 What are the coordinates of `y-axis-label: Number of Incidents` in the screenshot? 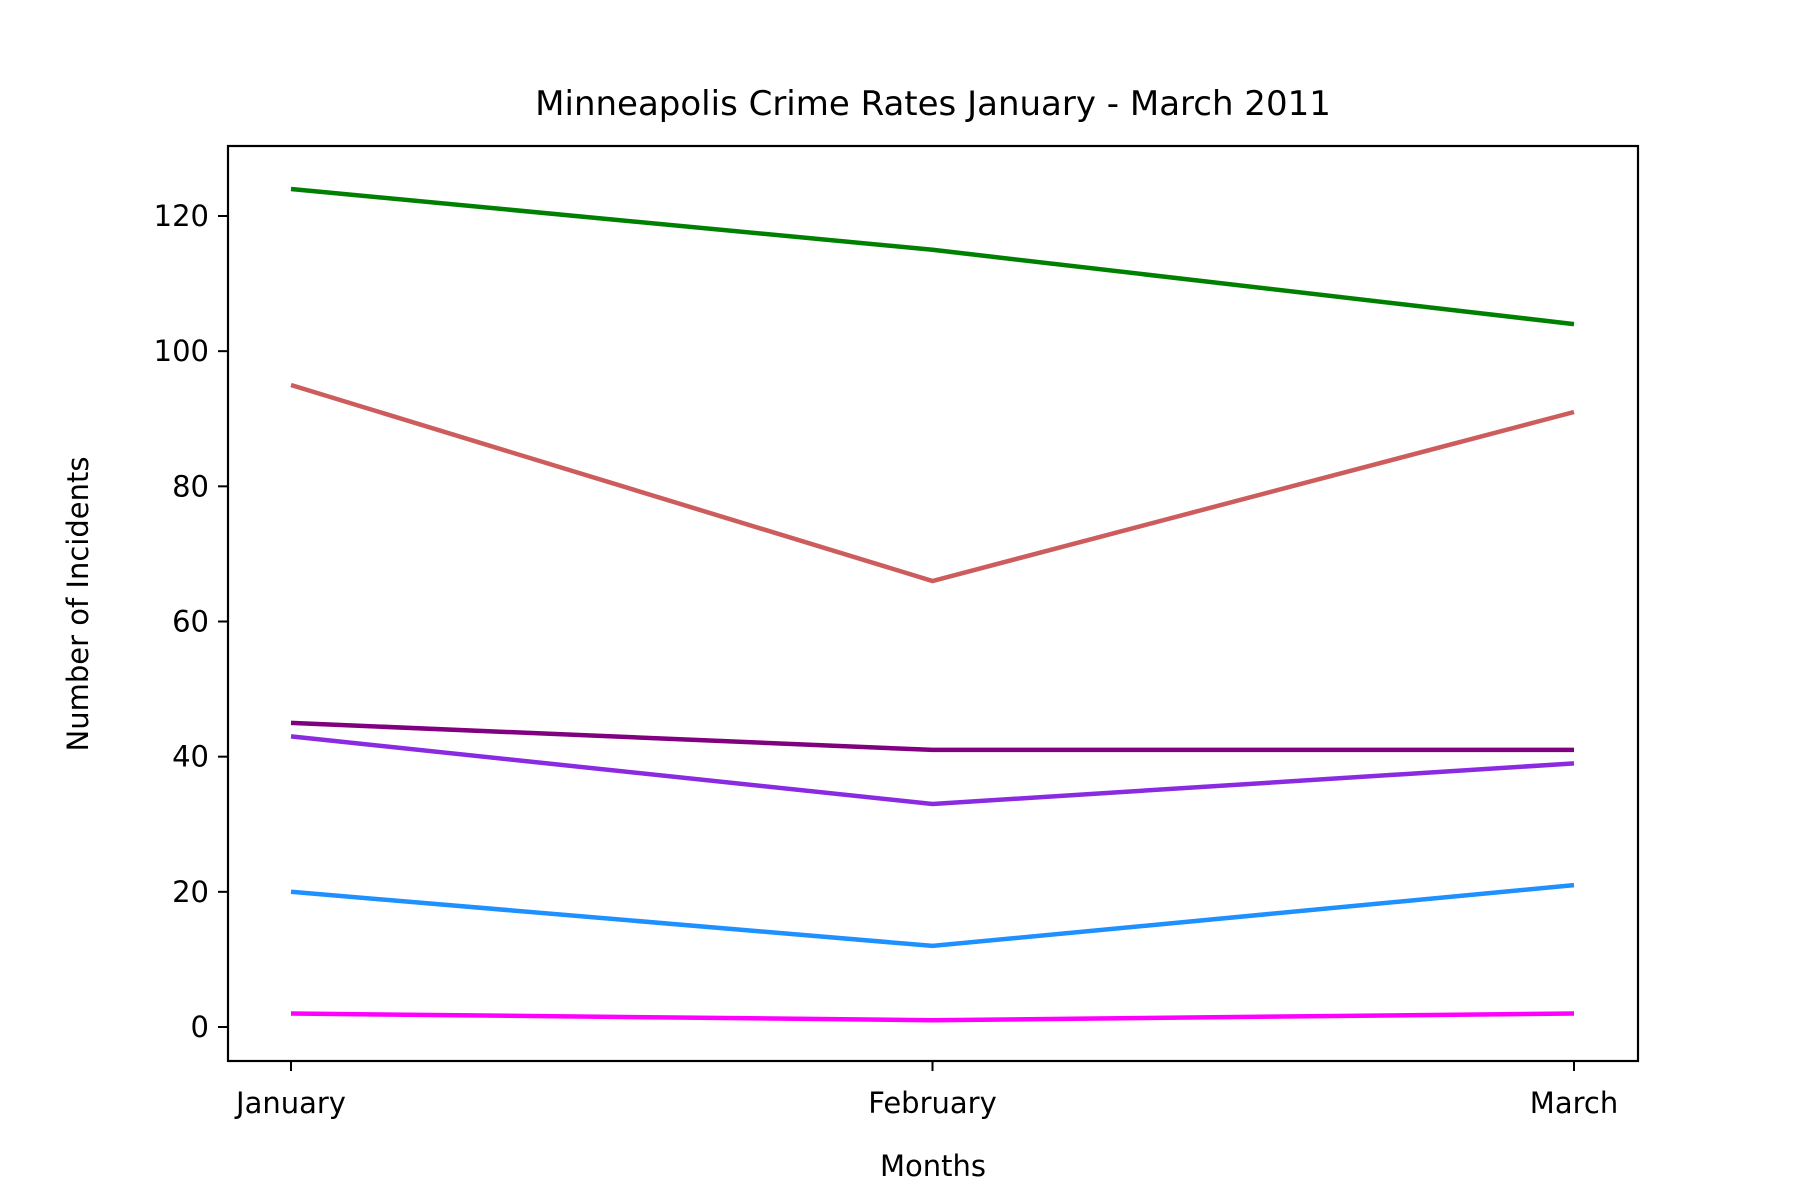 It's located at (78, 604).